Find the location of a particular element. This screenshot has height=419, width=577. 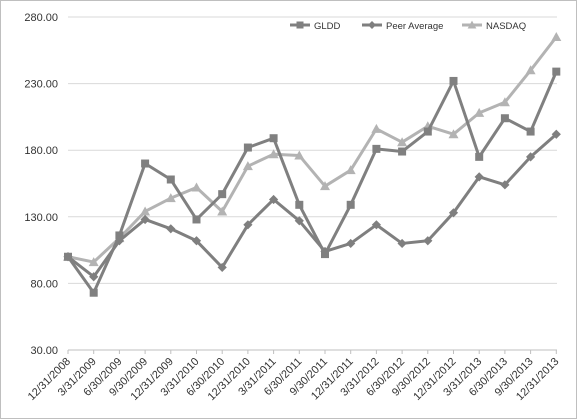

y-tick-label: 180.00 is located at coordinates (41, 151).